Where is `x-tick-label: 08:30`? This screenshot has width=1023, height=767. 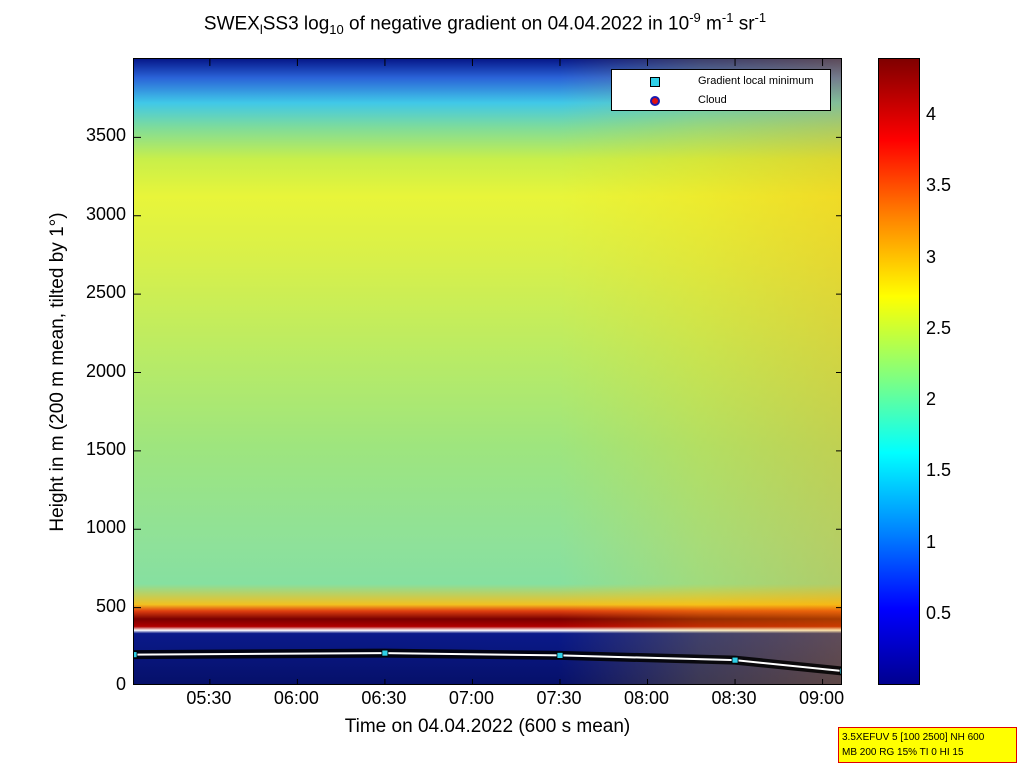
x-tick-label: 08:30 is located at coordinates (734, 698).